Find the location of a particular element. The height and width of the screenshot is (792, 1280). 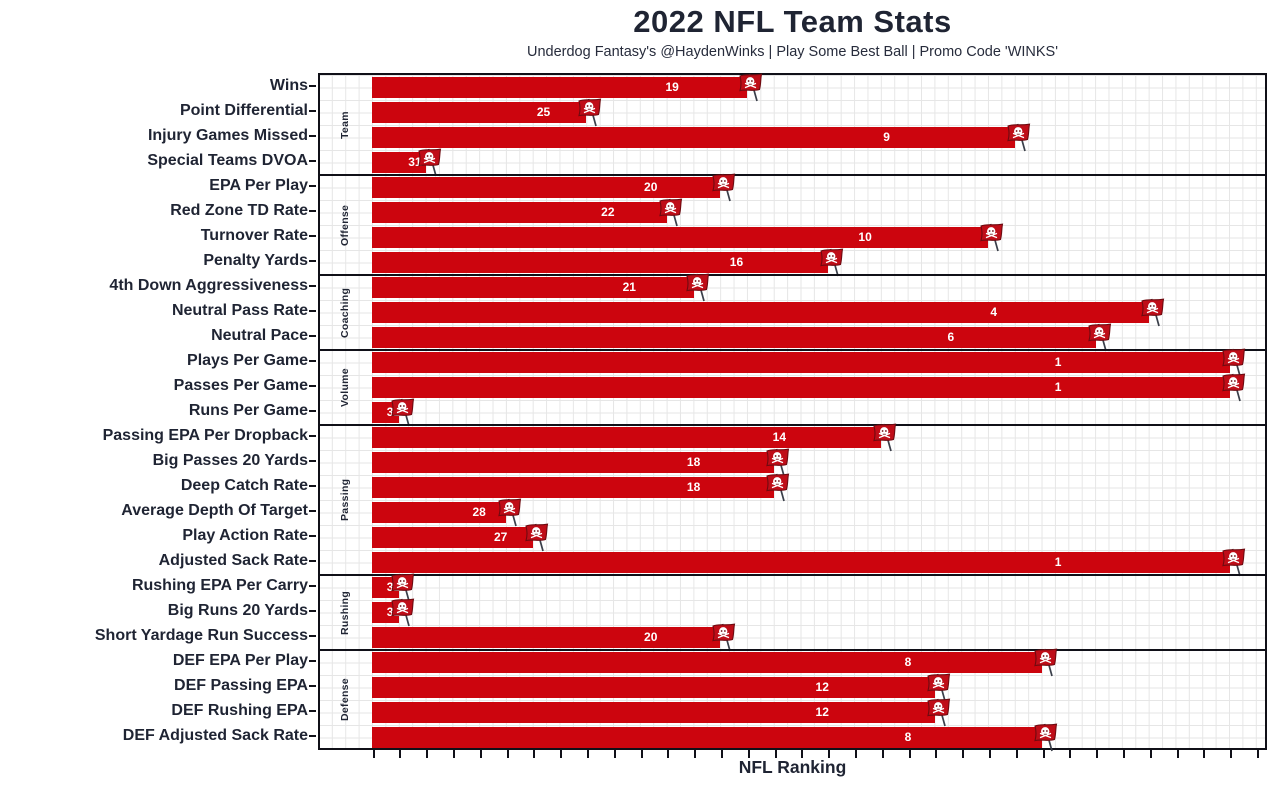

group-label-passing: Passing is located at coordinates (345, 500).